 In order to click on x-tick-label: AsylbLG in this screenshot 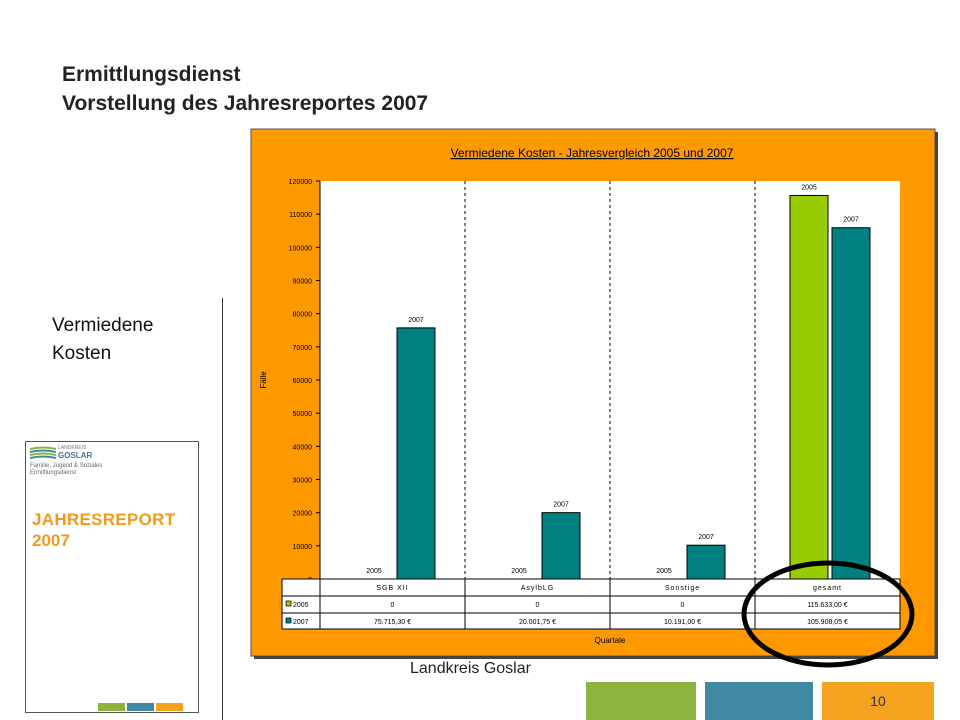, I will do `click(537, 588)`.